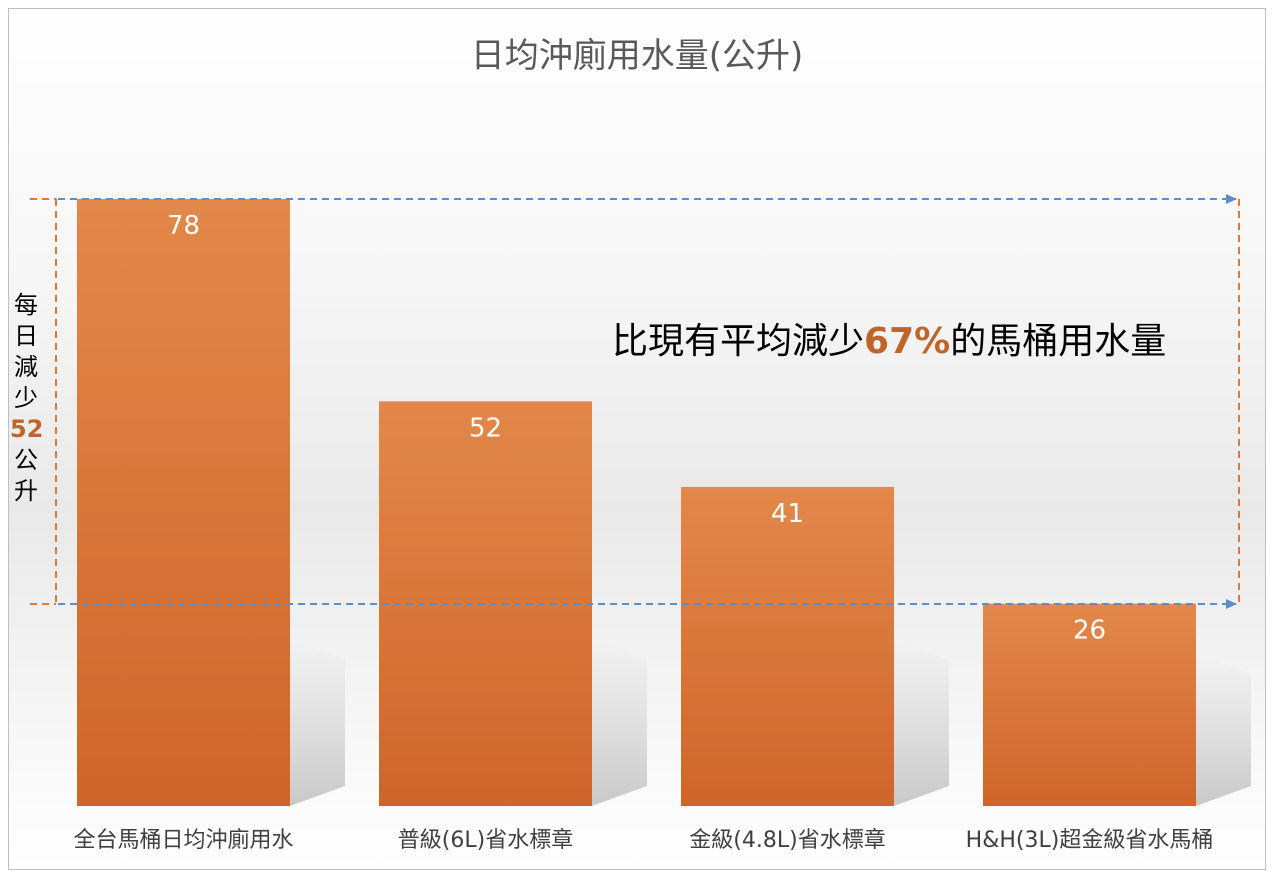 The width and height of the screenshot is (1274, 878). Describe the element at coordinates (485, 428) in the screenshot. I see `data-label: 52` at that location.